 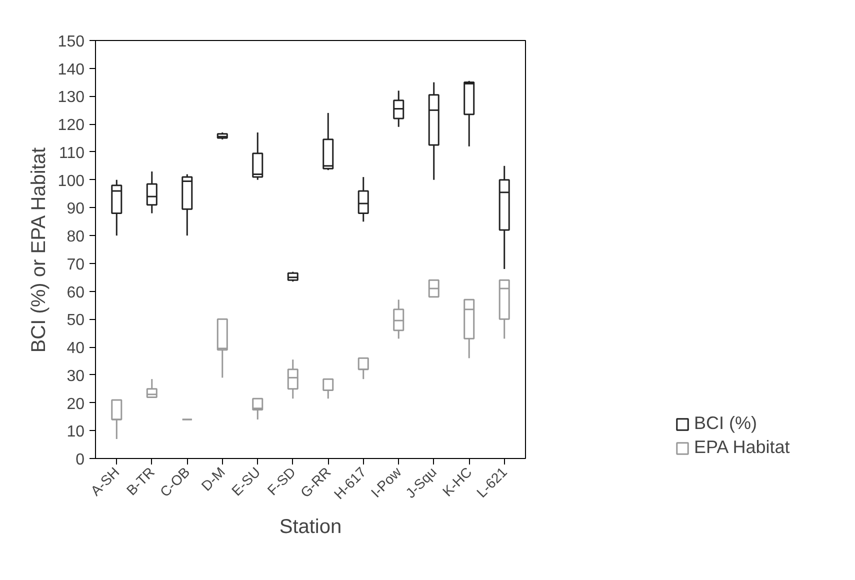 I want to click on y-tick-label: 0, so click(x=80, y=460).